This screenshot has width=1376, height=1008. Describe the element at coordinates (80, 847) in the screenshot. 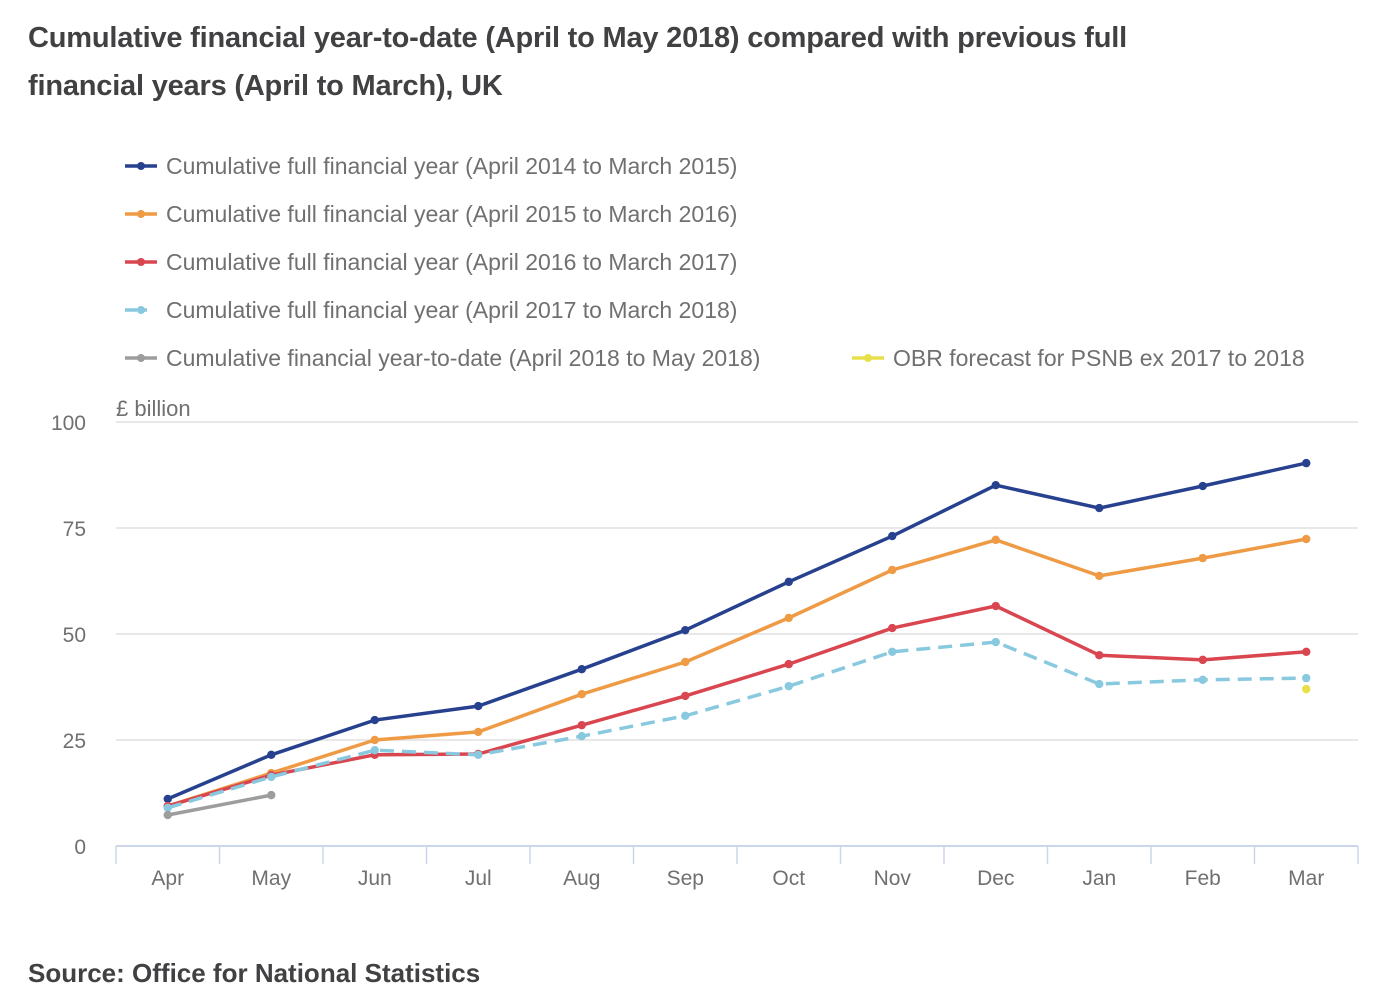

I see `y-tick-label: 0` at that location.